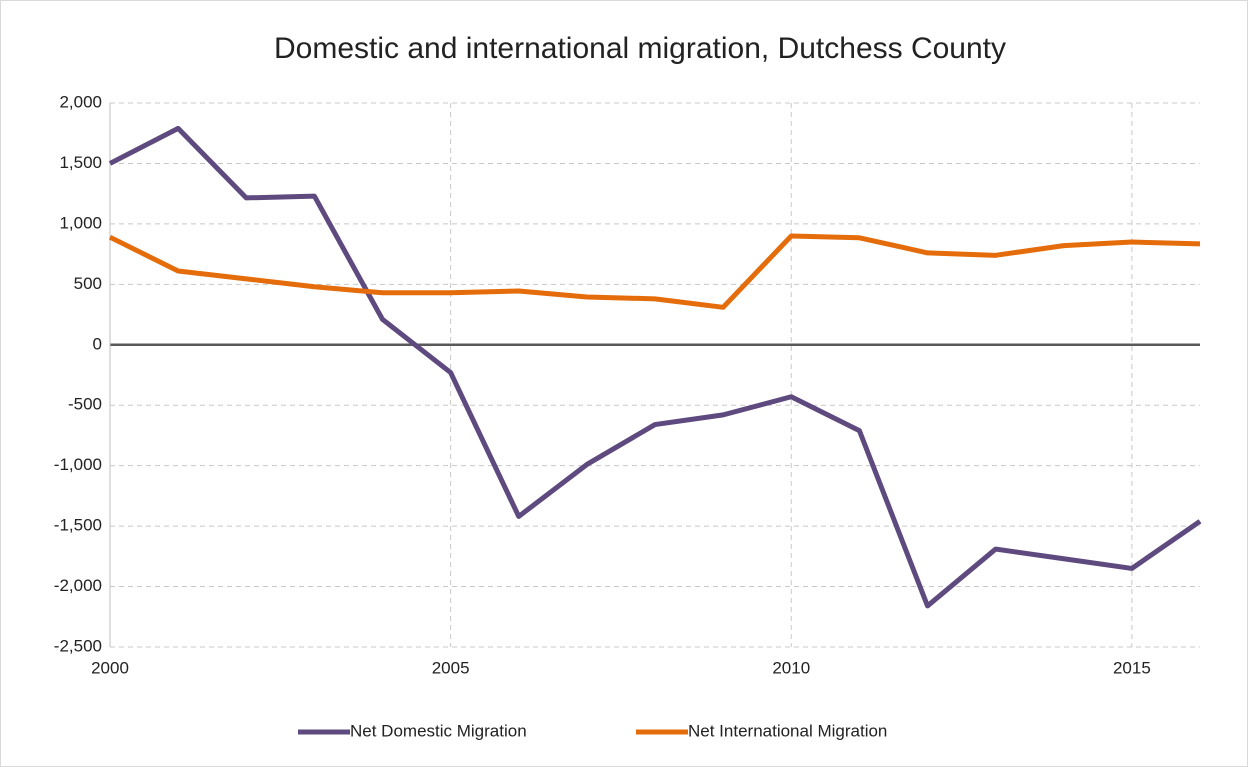 Image resolution: width=1248 pixels, height=767 pixels. What do you see at coordinates (791, 667) in the screenshot?
I see `x-tick-label: 2010` at bounding box center [791, 667].